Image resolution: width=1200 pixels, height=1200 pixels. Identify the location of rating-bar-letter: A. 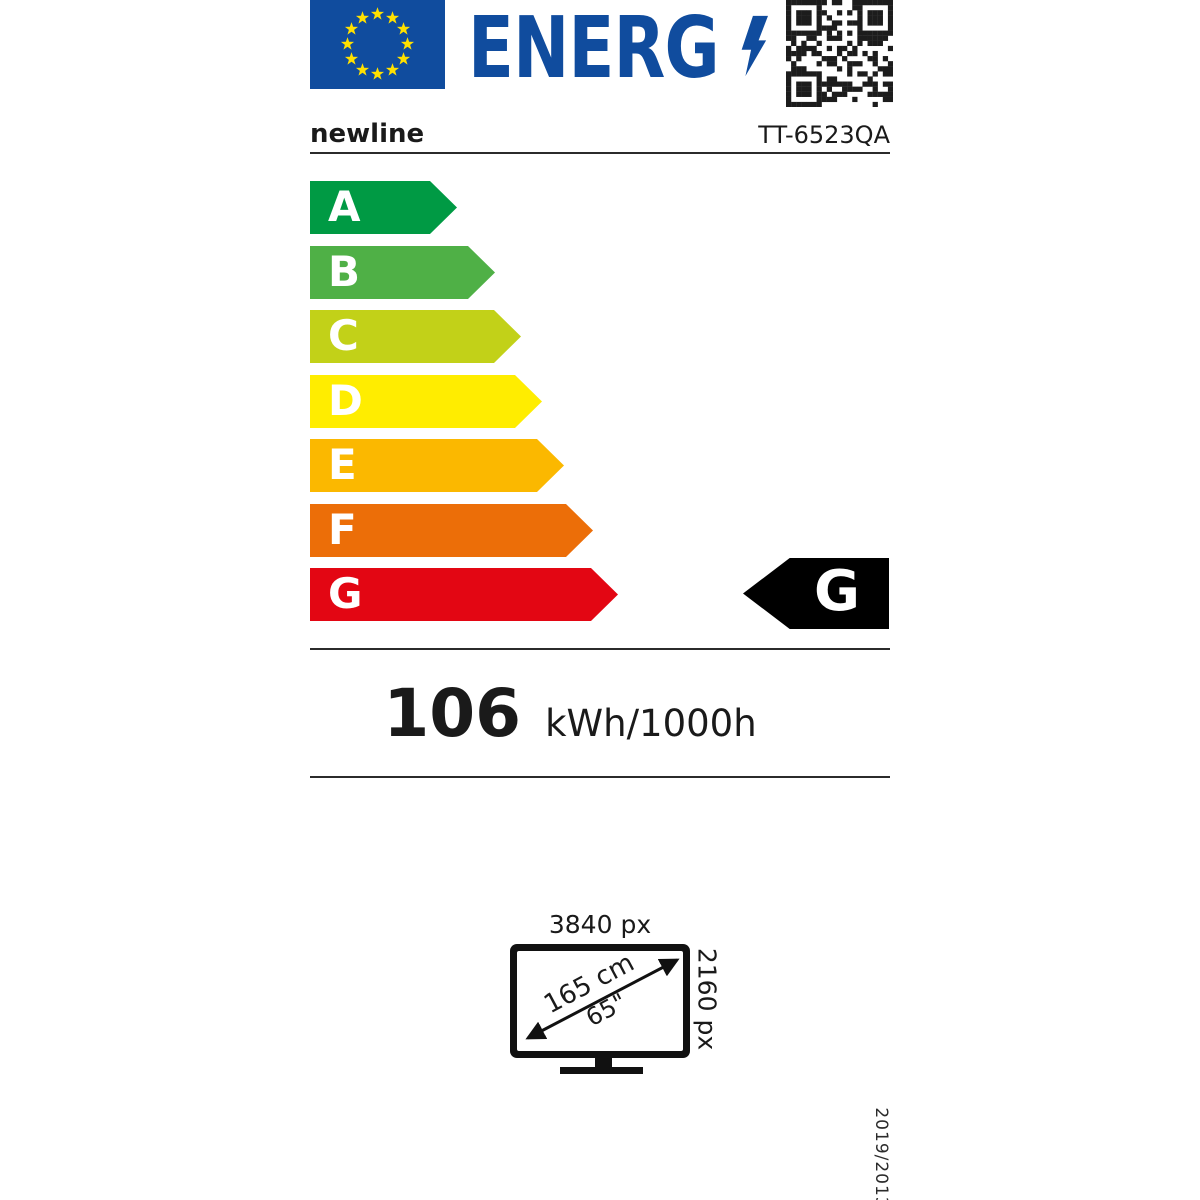
(344, 206).